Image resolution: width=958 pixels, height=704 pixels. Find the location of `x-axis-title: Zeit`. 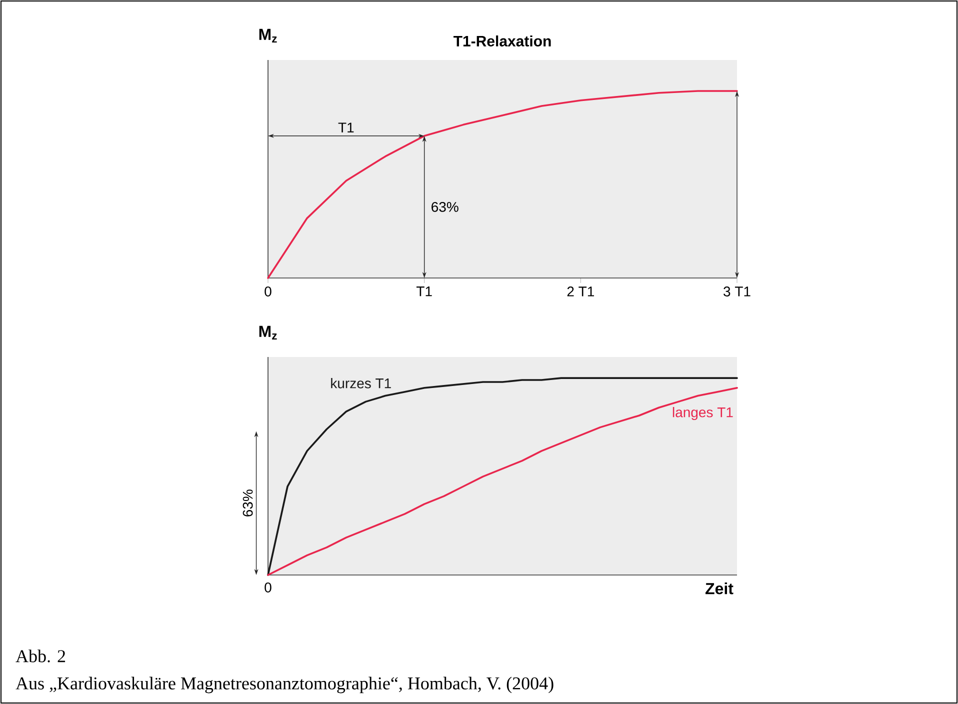

x-axis-title: Zeit is located at coordinates (720, 588).